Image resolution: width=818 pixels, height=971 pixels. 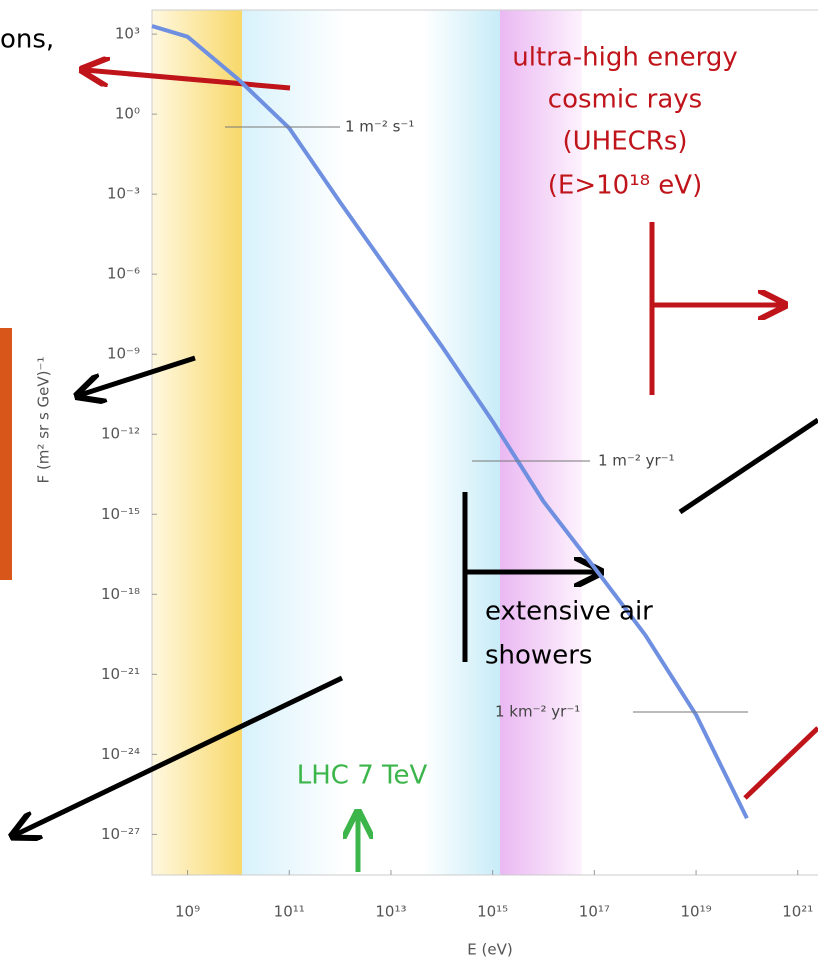 What do you see at coordinates (120, 514) in the screenshot?
I see `y-tick-label: 10⁻¹⁵` at bounding box center [120, 514].